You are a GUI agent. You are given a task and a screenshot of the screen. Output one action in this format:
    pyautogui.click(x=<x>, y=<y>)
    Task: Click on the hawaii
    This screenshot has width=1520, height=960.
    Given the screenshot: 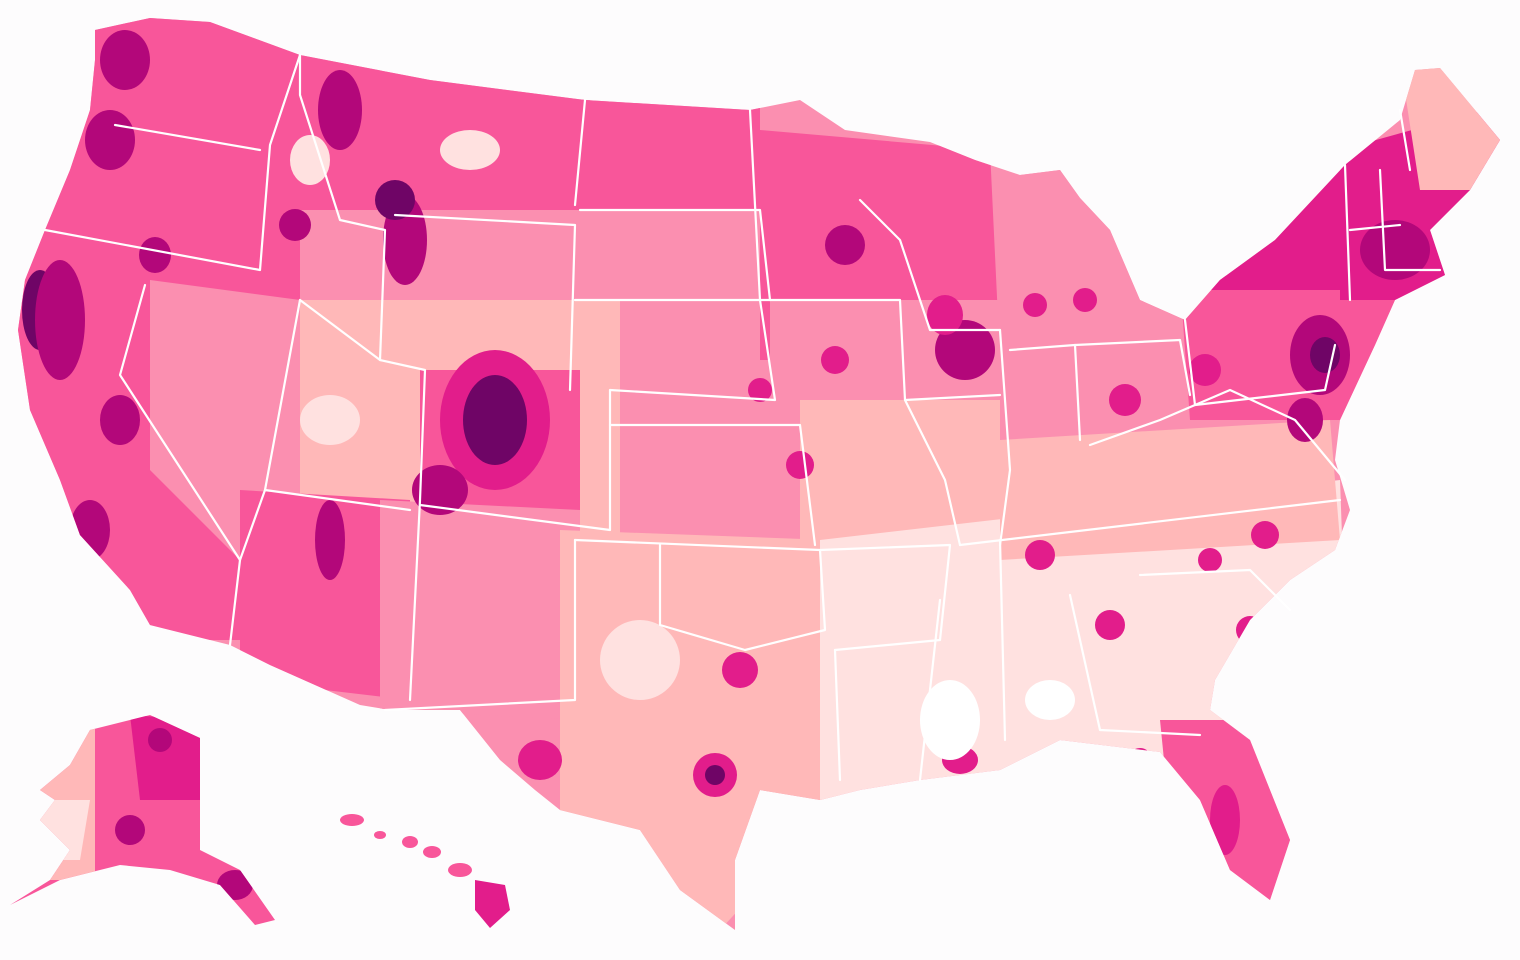 What is the action you would take?
    pyautogui.click(x=425, y=871)
    